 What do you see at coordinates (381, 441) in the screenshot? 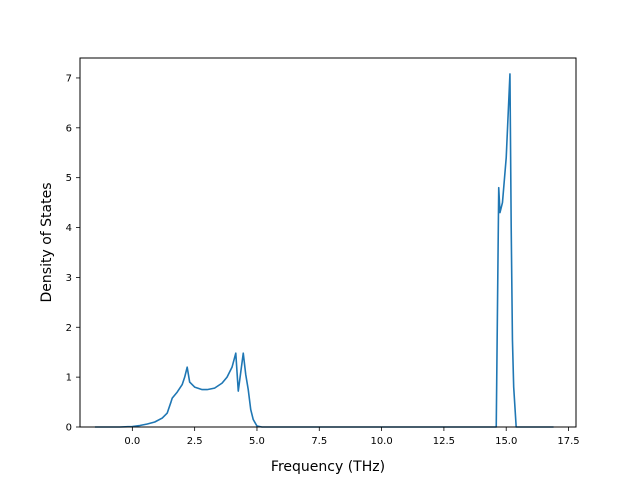
I see `x-tick-label: 10.0` at bounding box center [381, 441].